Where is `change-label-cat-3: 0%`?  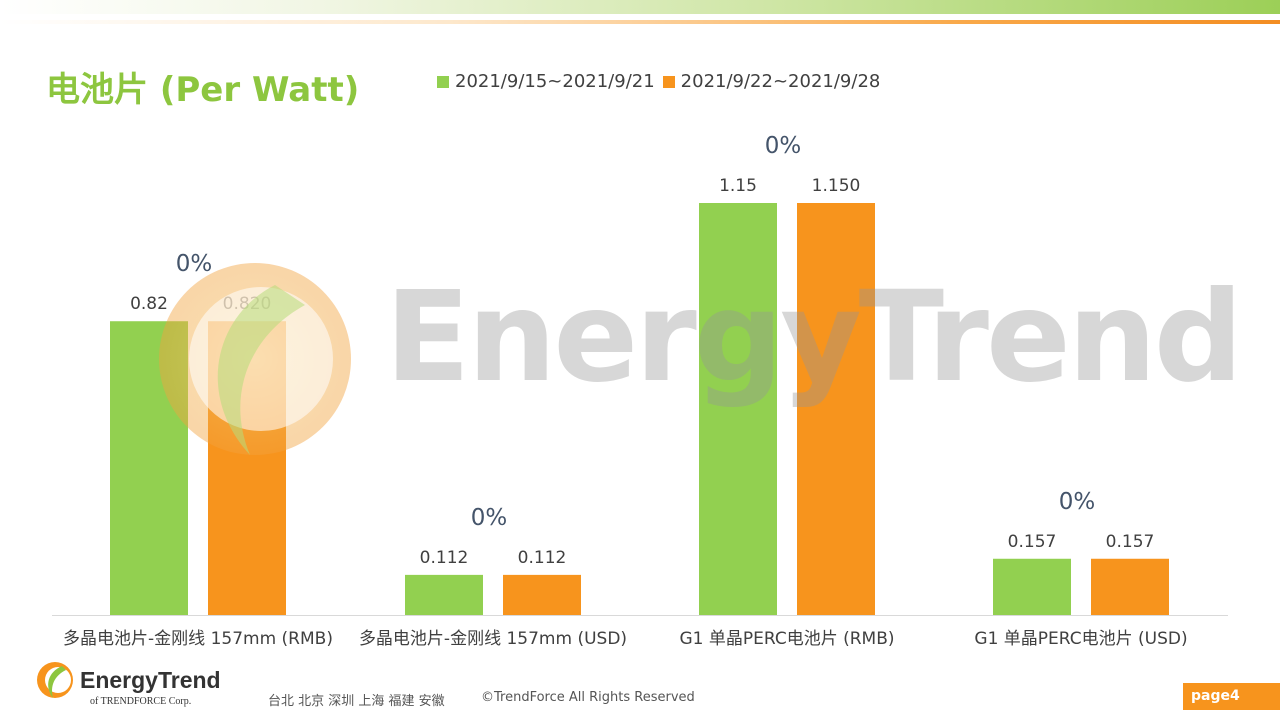
change-label-cat-3: 0% is located at coordinates (783, 146).